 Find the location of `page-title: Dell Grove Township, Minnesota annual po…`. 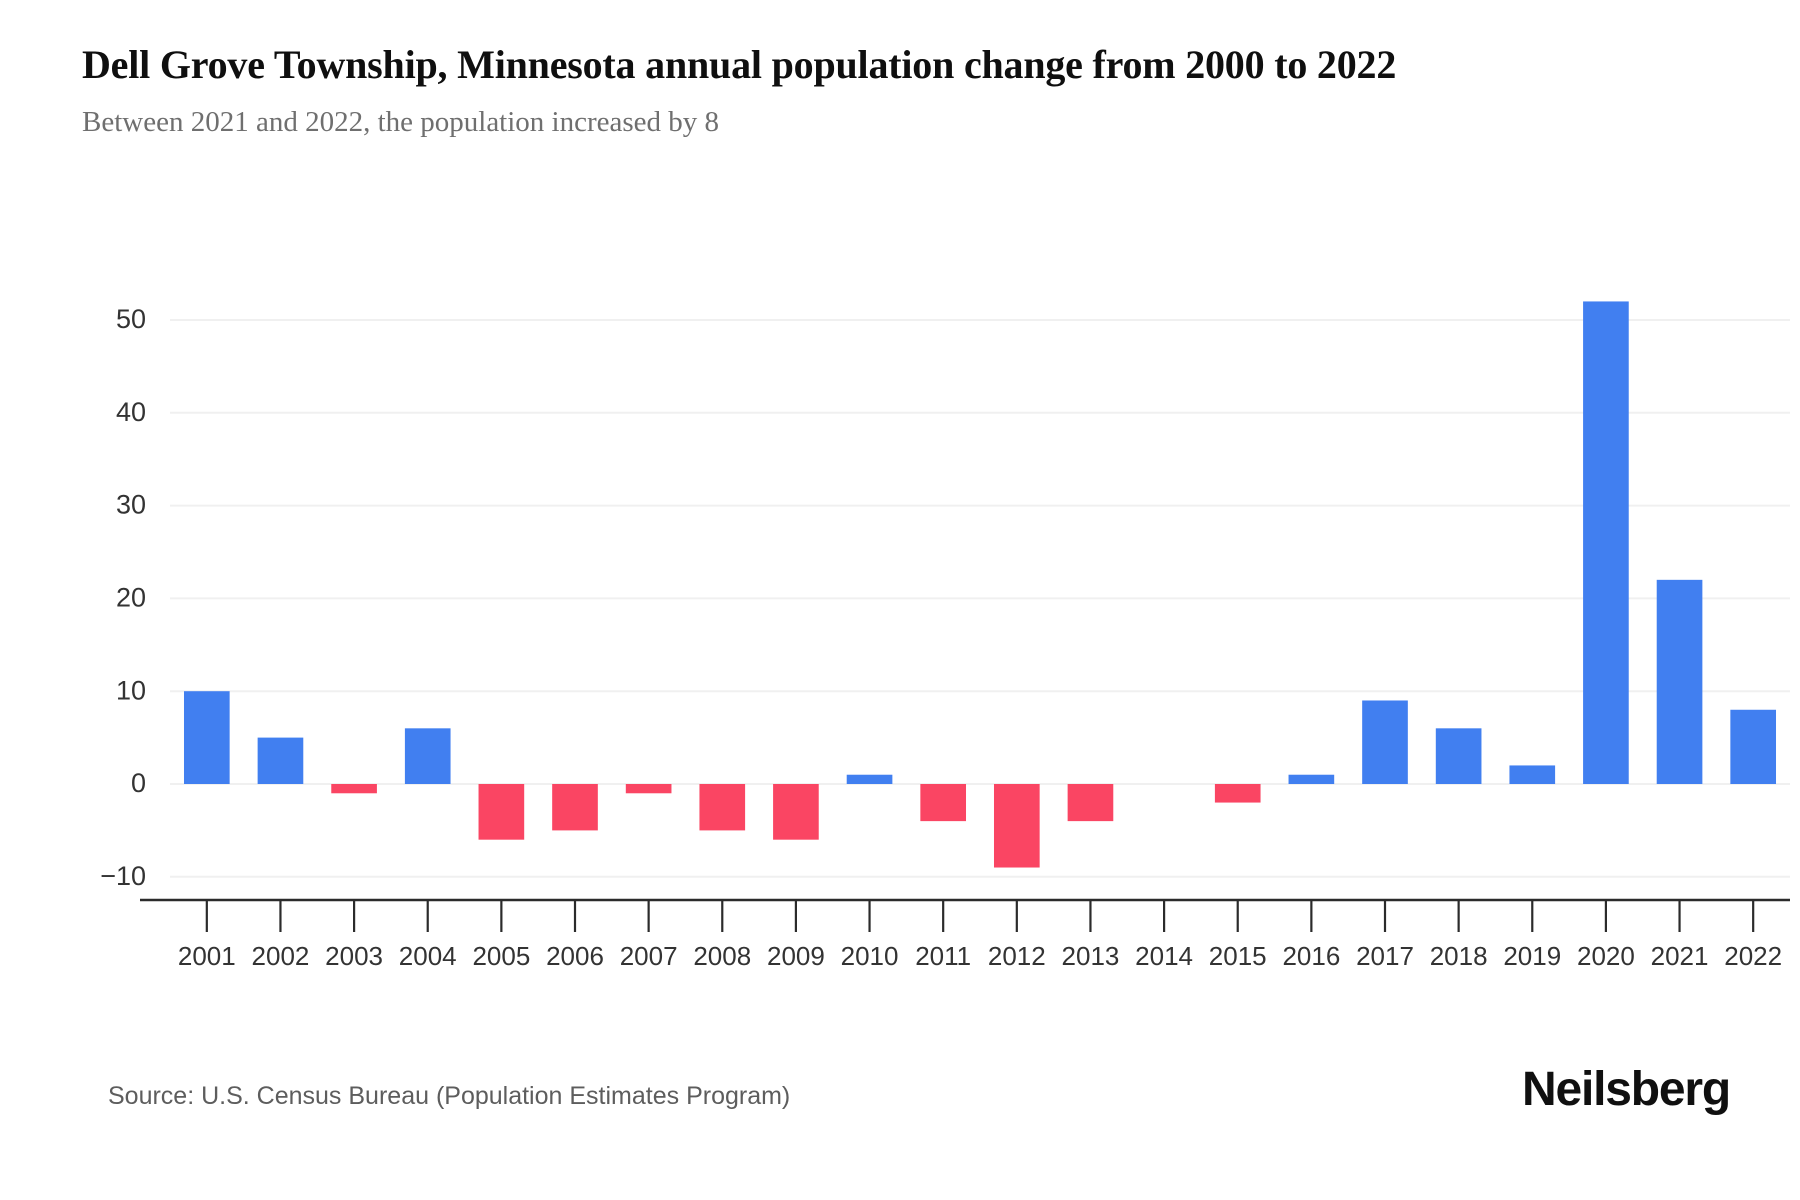

page-title: Dell Grove Township, Minnesota annual po… is located at coordinates (739, 64).